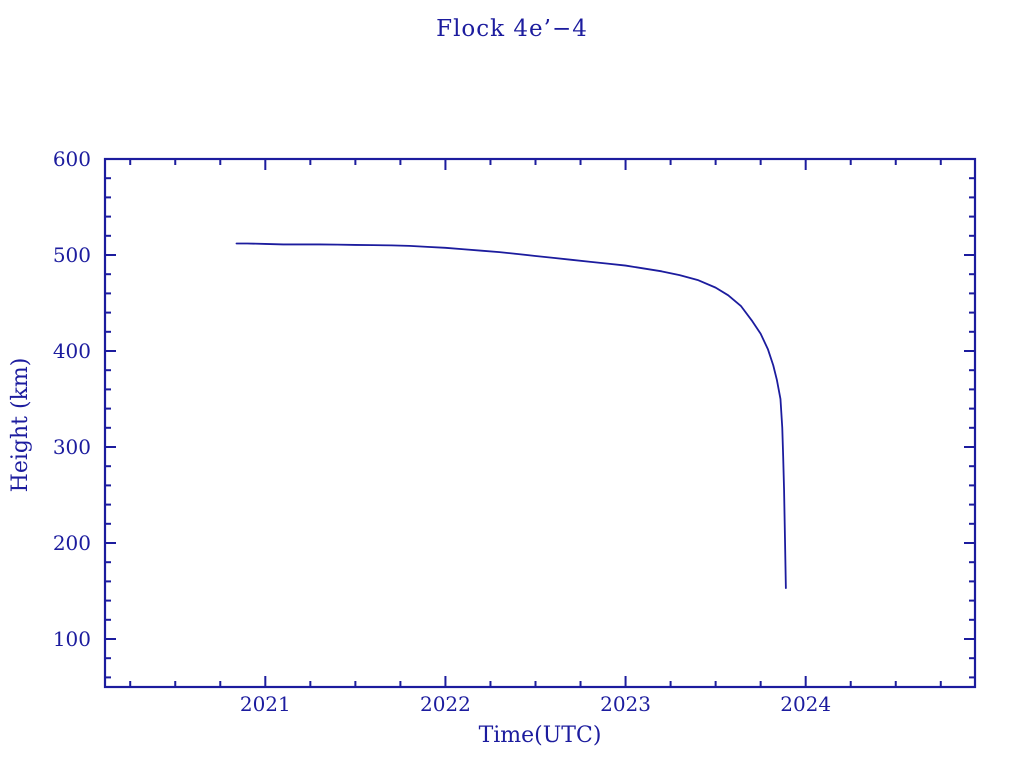  What do you see at coordinates (535, 704) in the screenshot?
I see `x-axis-tick-labels: 2021 2022 2023 2024` at bounding box center [535, 704].